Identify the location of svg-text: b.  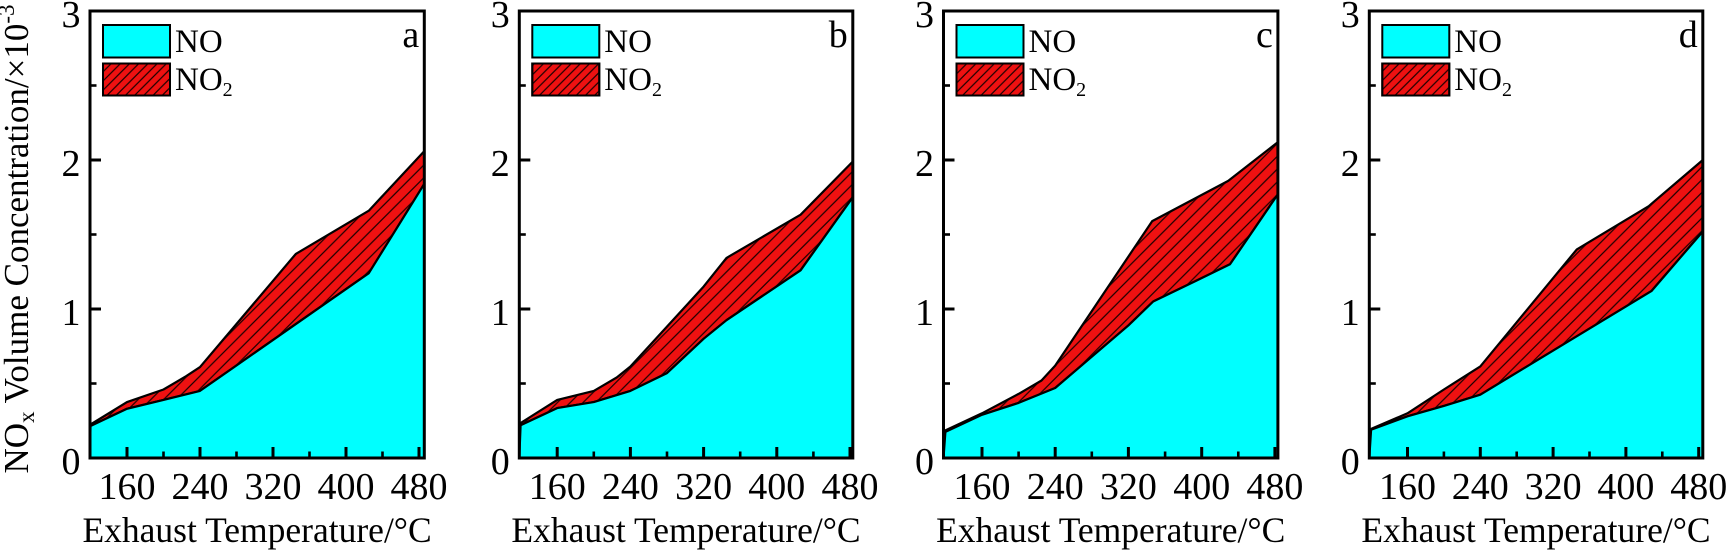
(838, 35).